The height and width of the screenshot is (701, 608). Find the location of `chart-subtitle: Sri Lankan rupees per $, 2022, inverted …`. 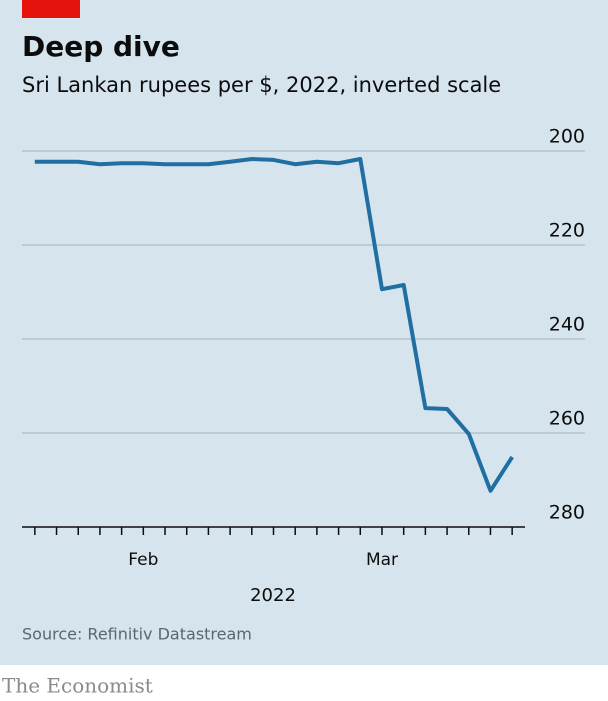

chart-subtitle: Sri Lankan rupees per $, 2022, inverted … is located at coordinates (261, 85).